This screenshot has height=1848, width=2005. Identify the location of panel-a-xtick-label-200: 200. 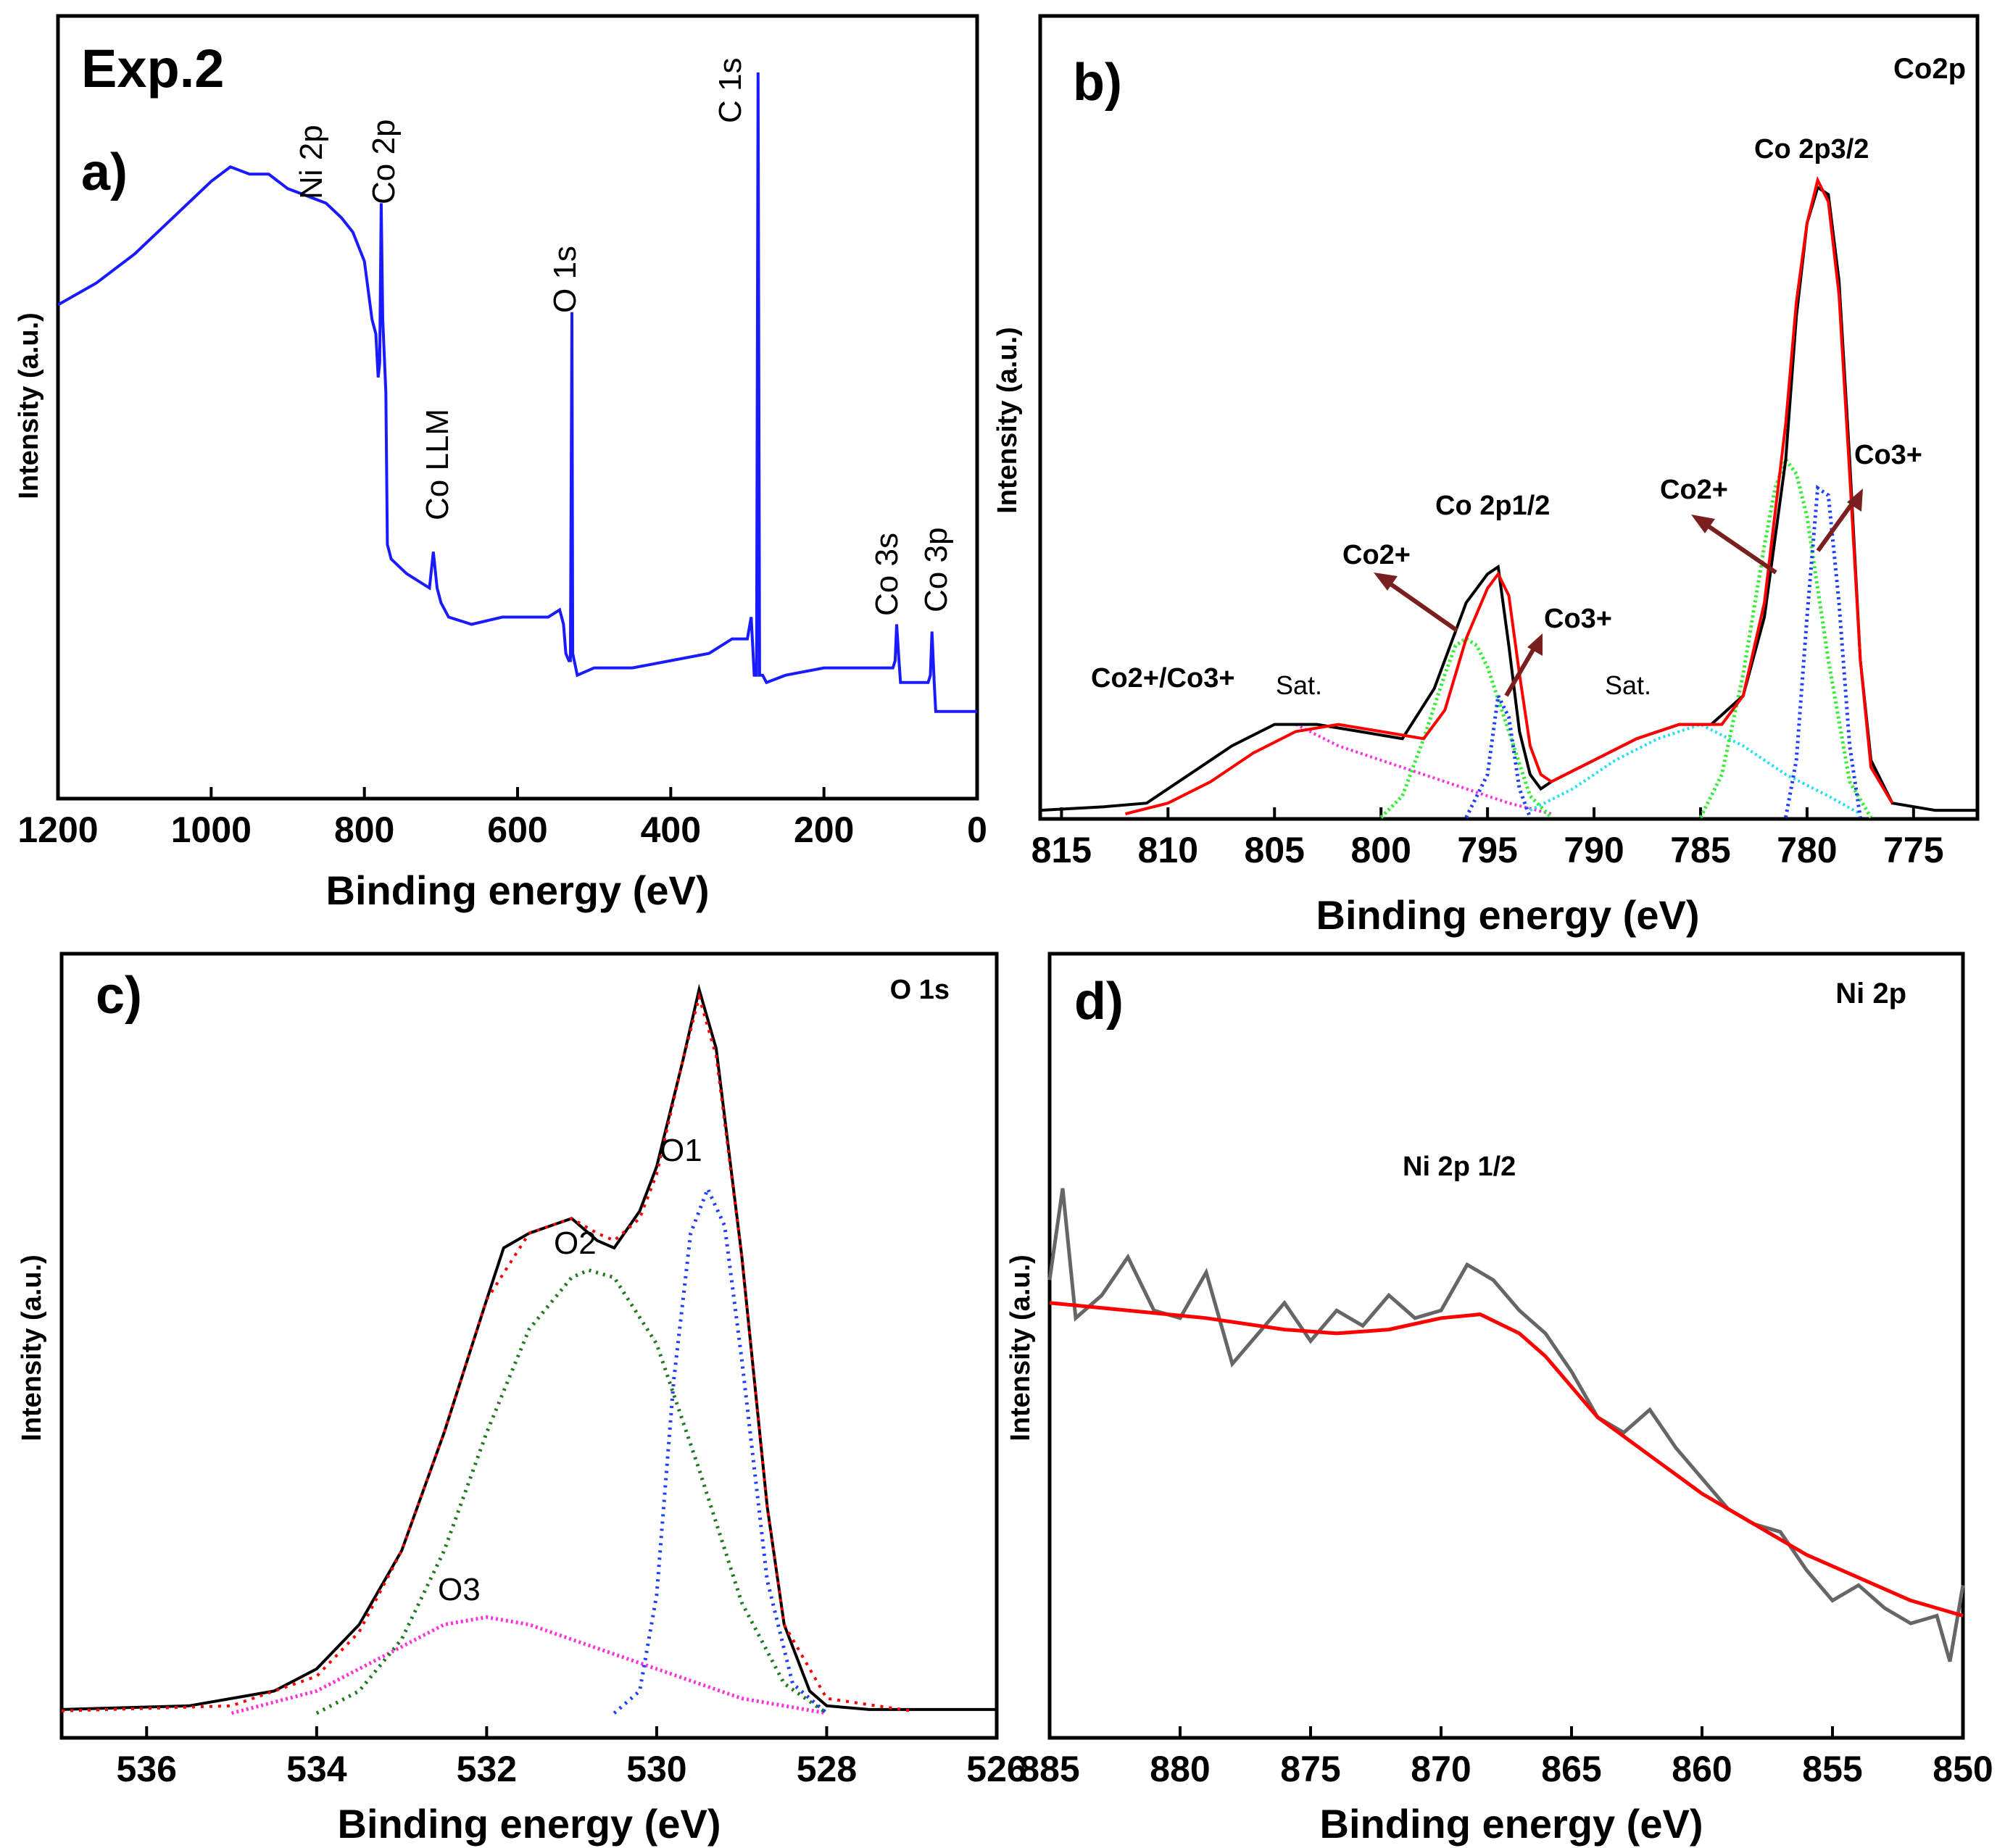
(824, 829).